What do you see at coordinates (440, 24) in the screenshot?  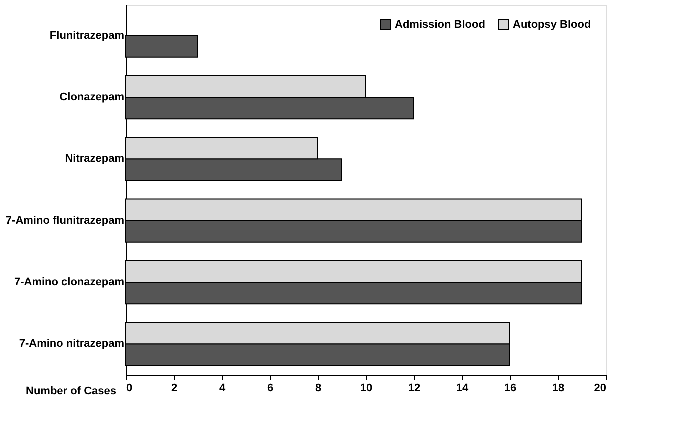 I see `legend-label: Admission Blood` at bounding box center [440, 24].